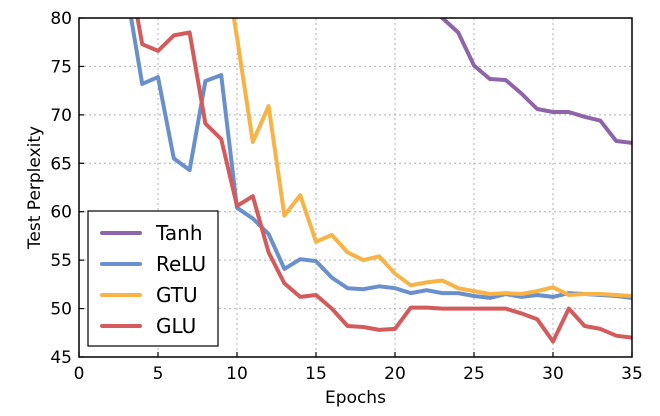 This screenshot has width=660, height=416. What do you see at coordinates (61, 116) in the screenshot?
I see `y-tick-label: 70` at bounding box center [61, 116].